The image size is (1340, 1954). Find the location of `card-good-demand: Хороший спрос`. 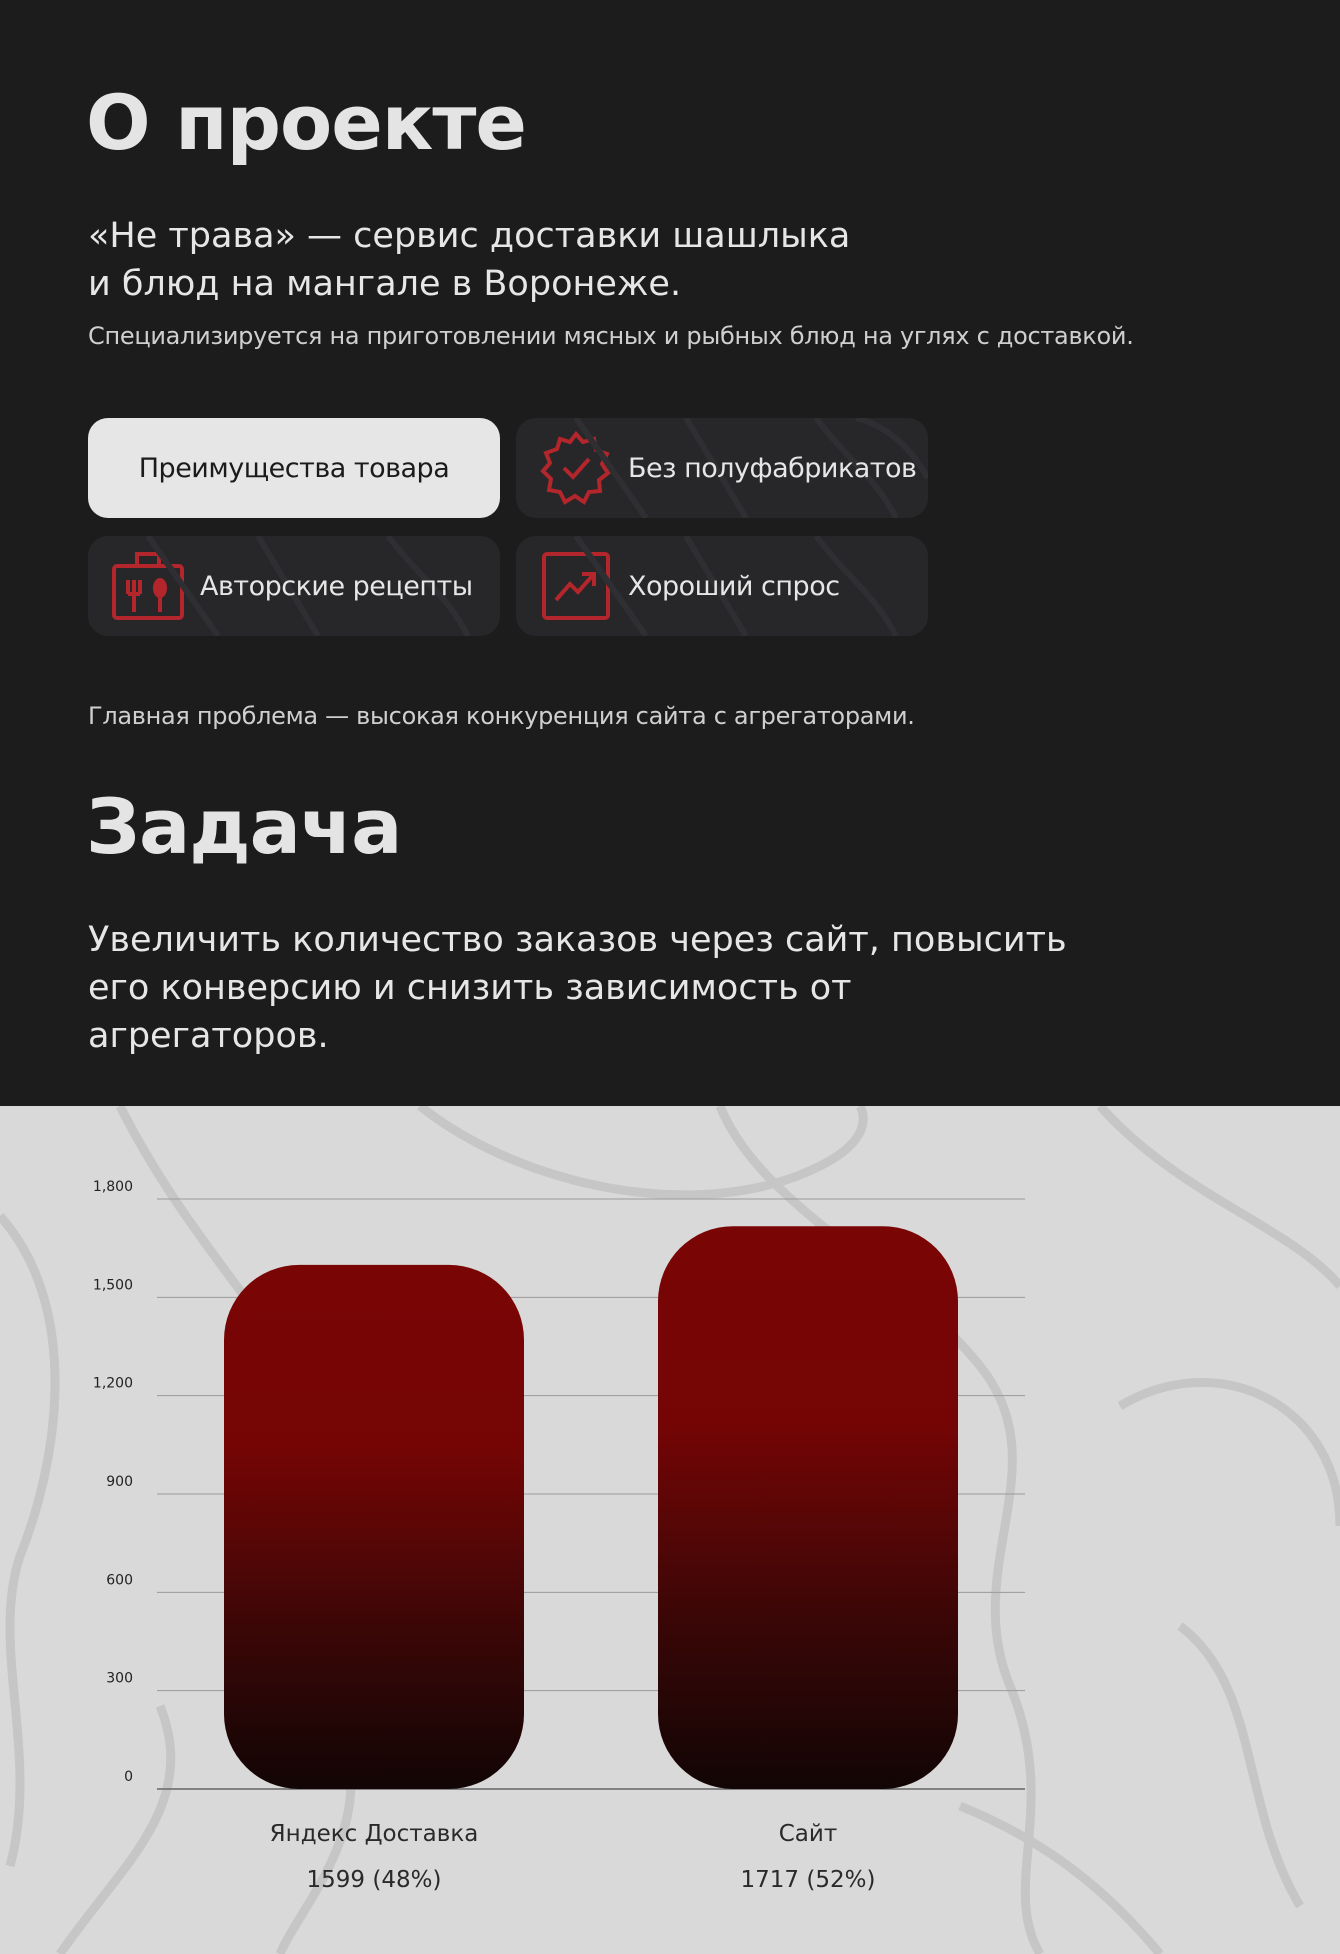

card-good-demand: Хороший спрос is located at coordinates (722, 586).